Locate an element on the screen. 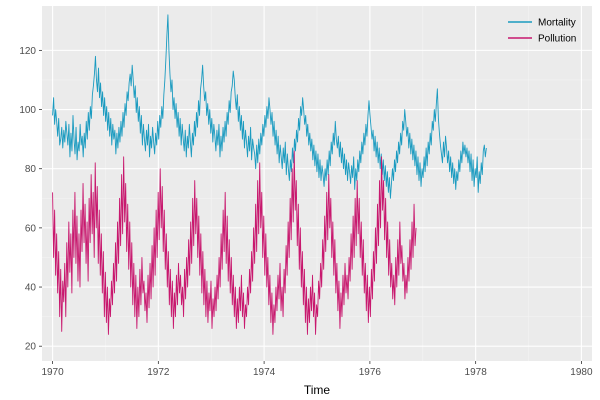 Image resolution: width=600 pixels, height=400 pixels. x-tick-label: 1974 is located at coordinates (264, 372).